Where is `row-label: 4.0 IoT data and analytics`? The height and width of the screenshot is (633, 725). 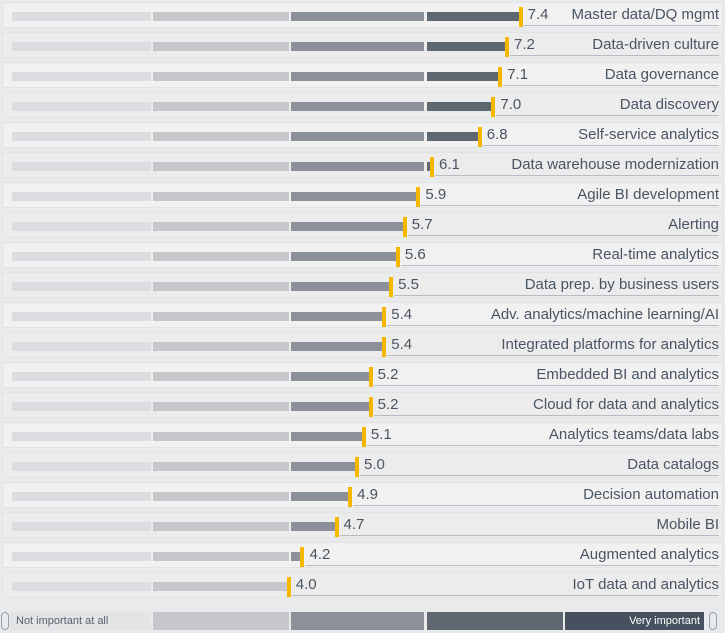
row-label: 4.0 IoT data and analytics is located at coordinates (505, 585).